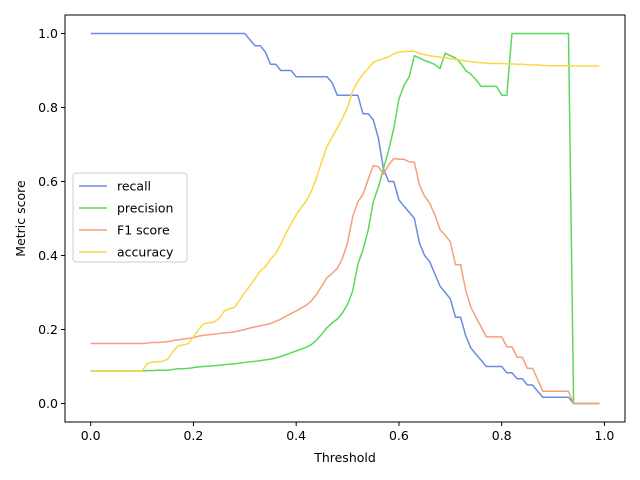  What do you see at coordinates (605, 435) in the screenshot?
I see `x-tick-label: 1.0` at bounding box center [605, 435].